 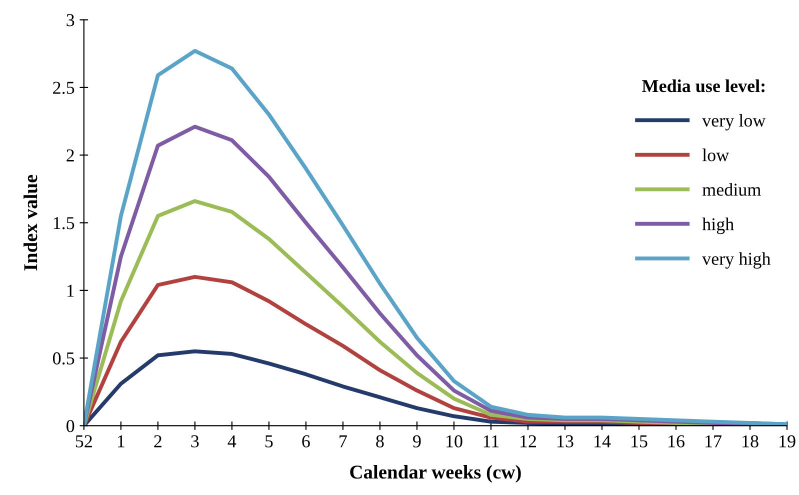 What do you see at coordinates (70, 20) in the screenshot?
I see `y-tick-label: 3` at bounding box center [70, 20].